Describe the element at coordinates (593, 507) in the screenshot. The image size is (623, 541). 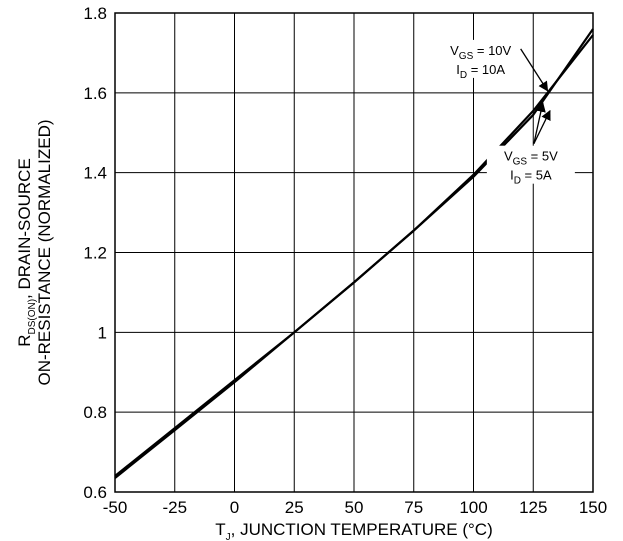
I see `x-tick-label: 150` at that location.